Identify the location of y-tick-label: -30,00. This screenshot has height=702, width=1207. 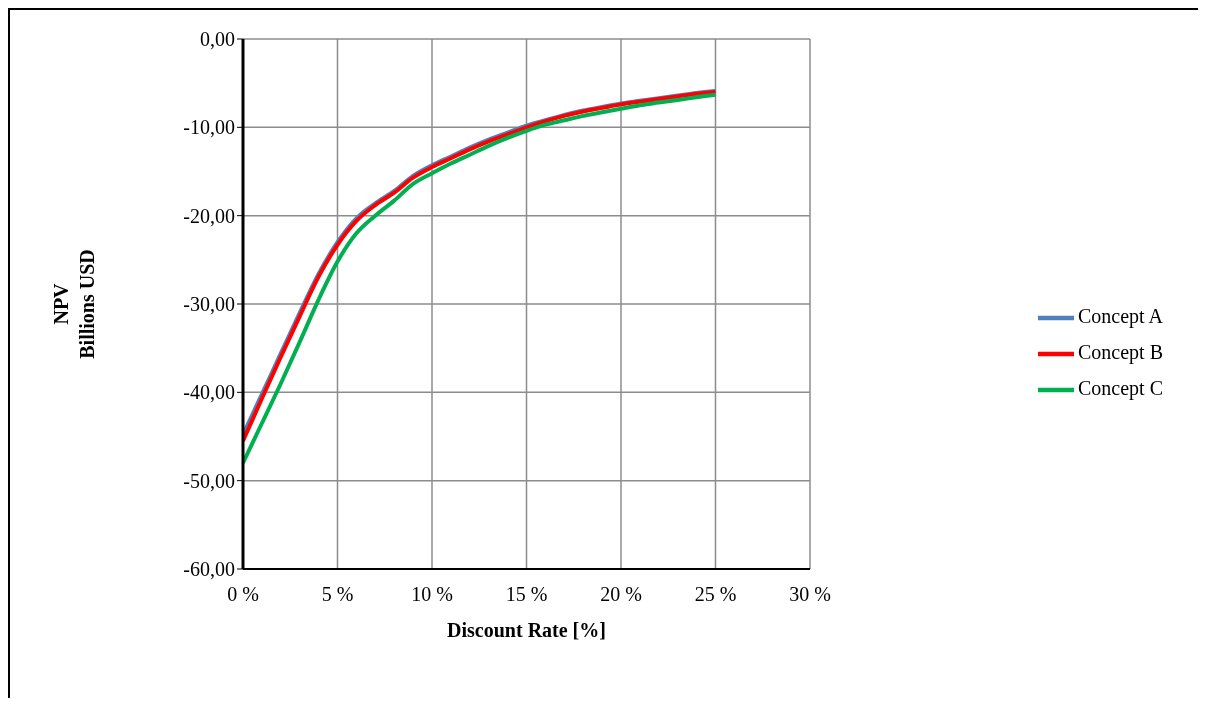
(209, 304).